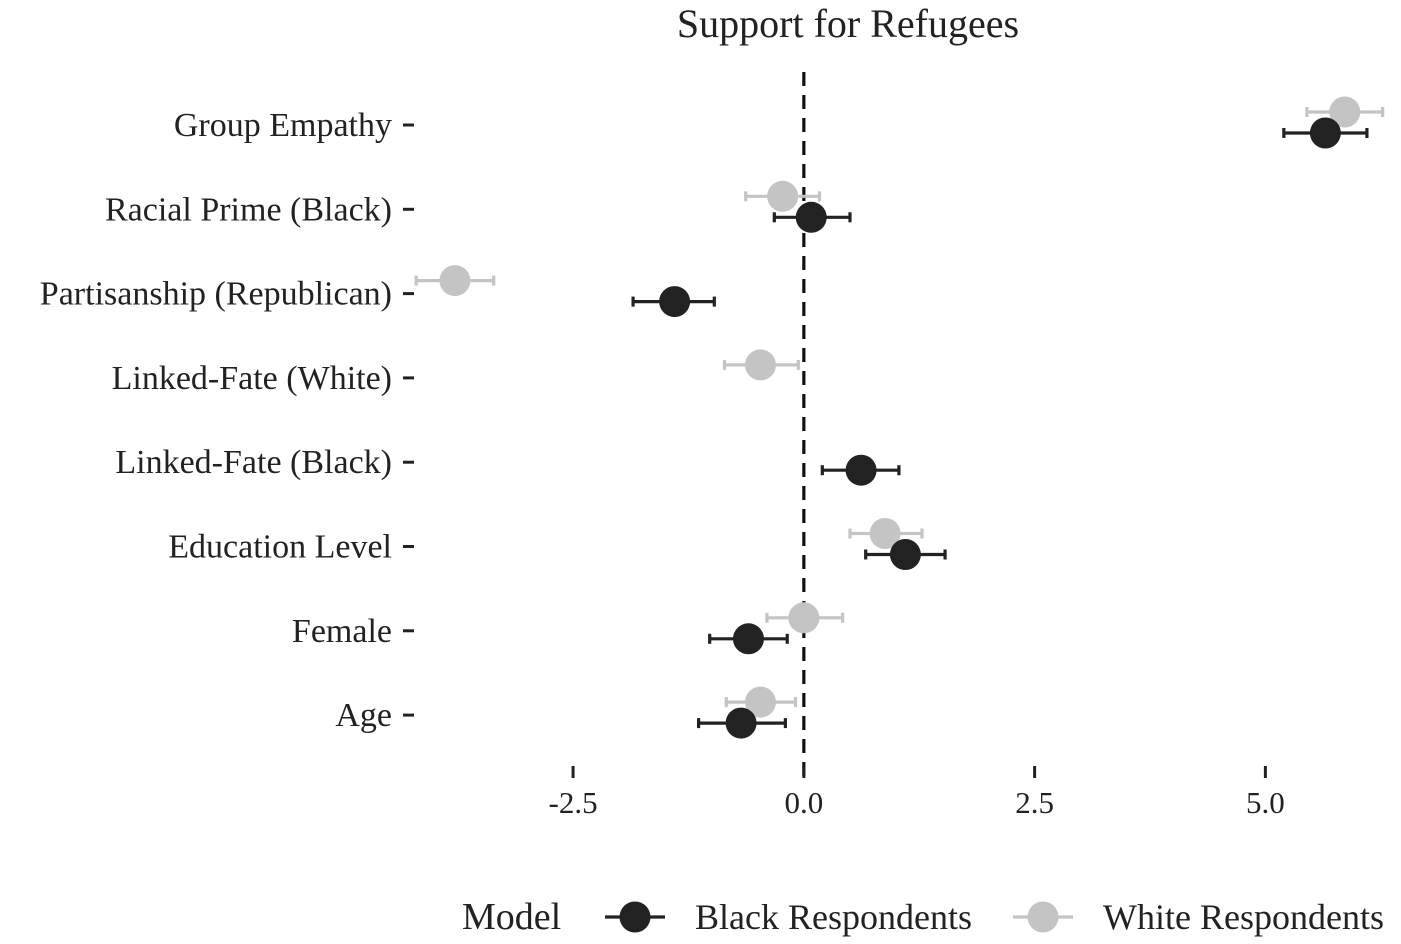  I want to click on estimate-dot-white-respondents-group-empathy, so click(1345, 112).